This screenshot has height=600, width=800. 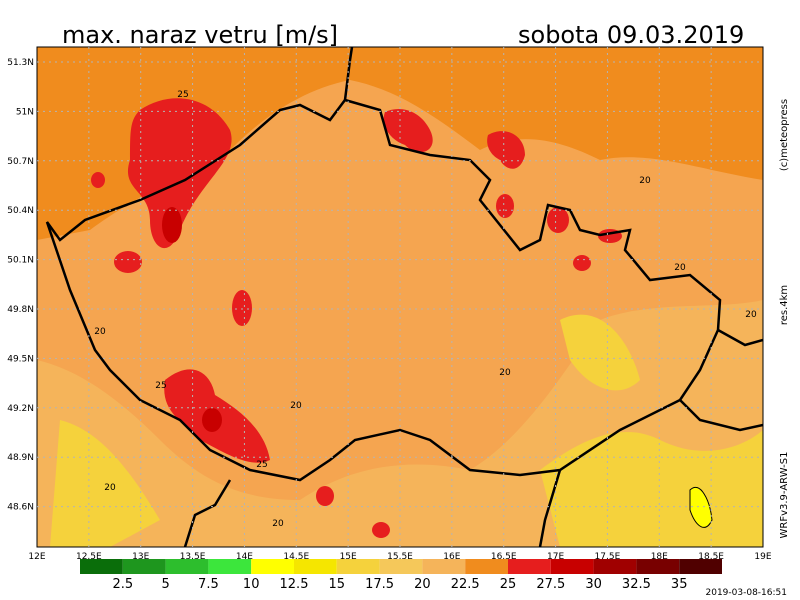 I want to click on legend-label: 17.5, so click(x=379, y=584).